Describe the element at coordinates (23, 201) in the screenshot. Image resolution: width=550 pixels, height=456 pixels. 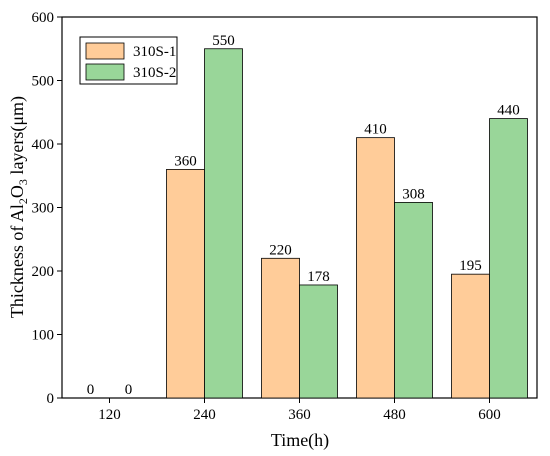
I see `y-axis-title-sub1: 2` at that location.